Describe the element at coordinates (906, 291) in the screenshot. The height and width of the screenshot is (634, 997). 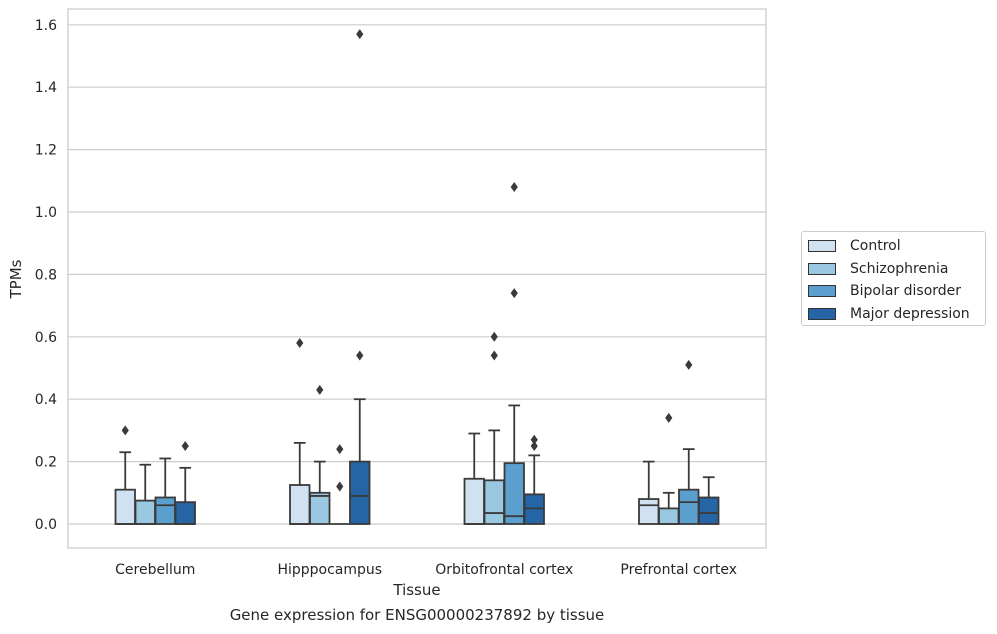
I see `legend-label: Bipolar disorder` at that location.